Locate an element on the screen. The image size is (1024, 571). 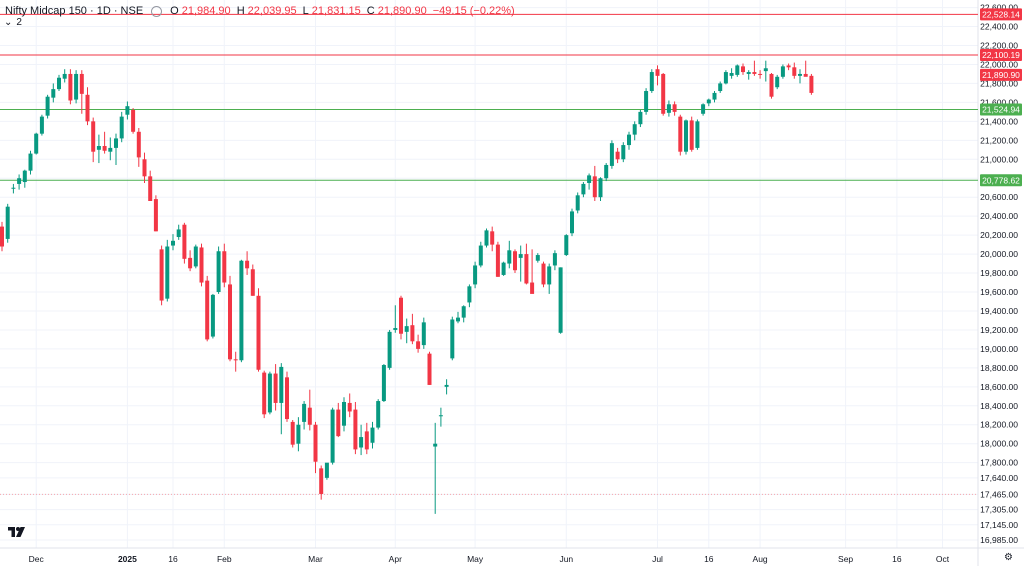
level-support-badge is located at coordinates (1001, 109).